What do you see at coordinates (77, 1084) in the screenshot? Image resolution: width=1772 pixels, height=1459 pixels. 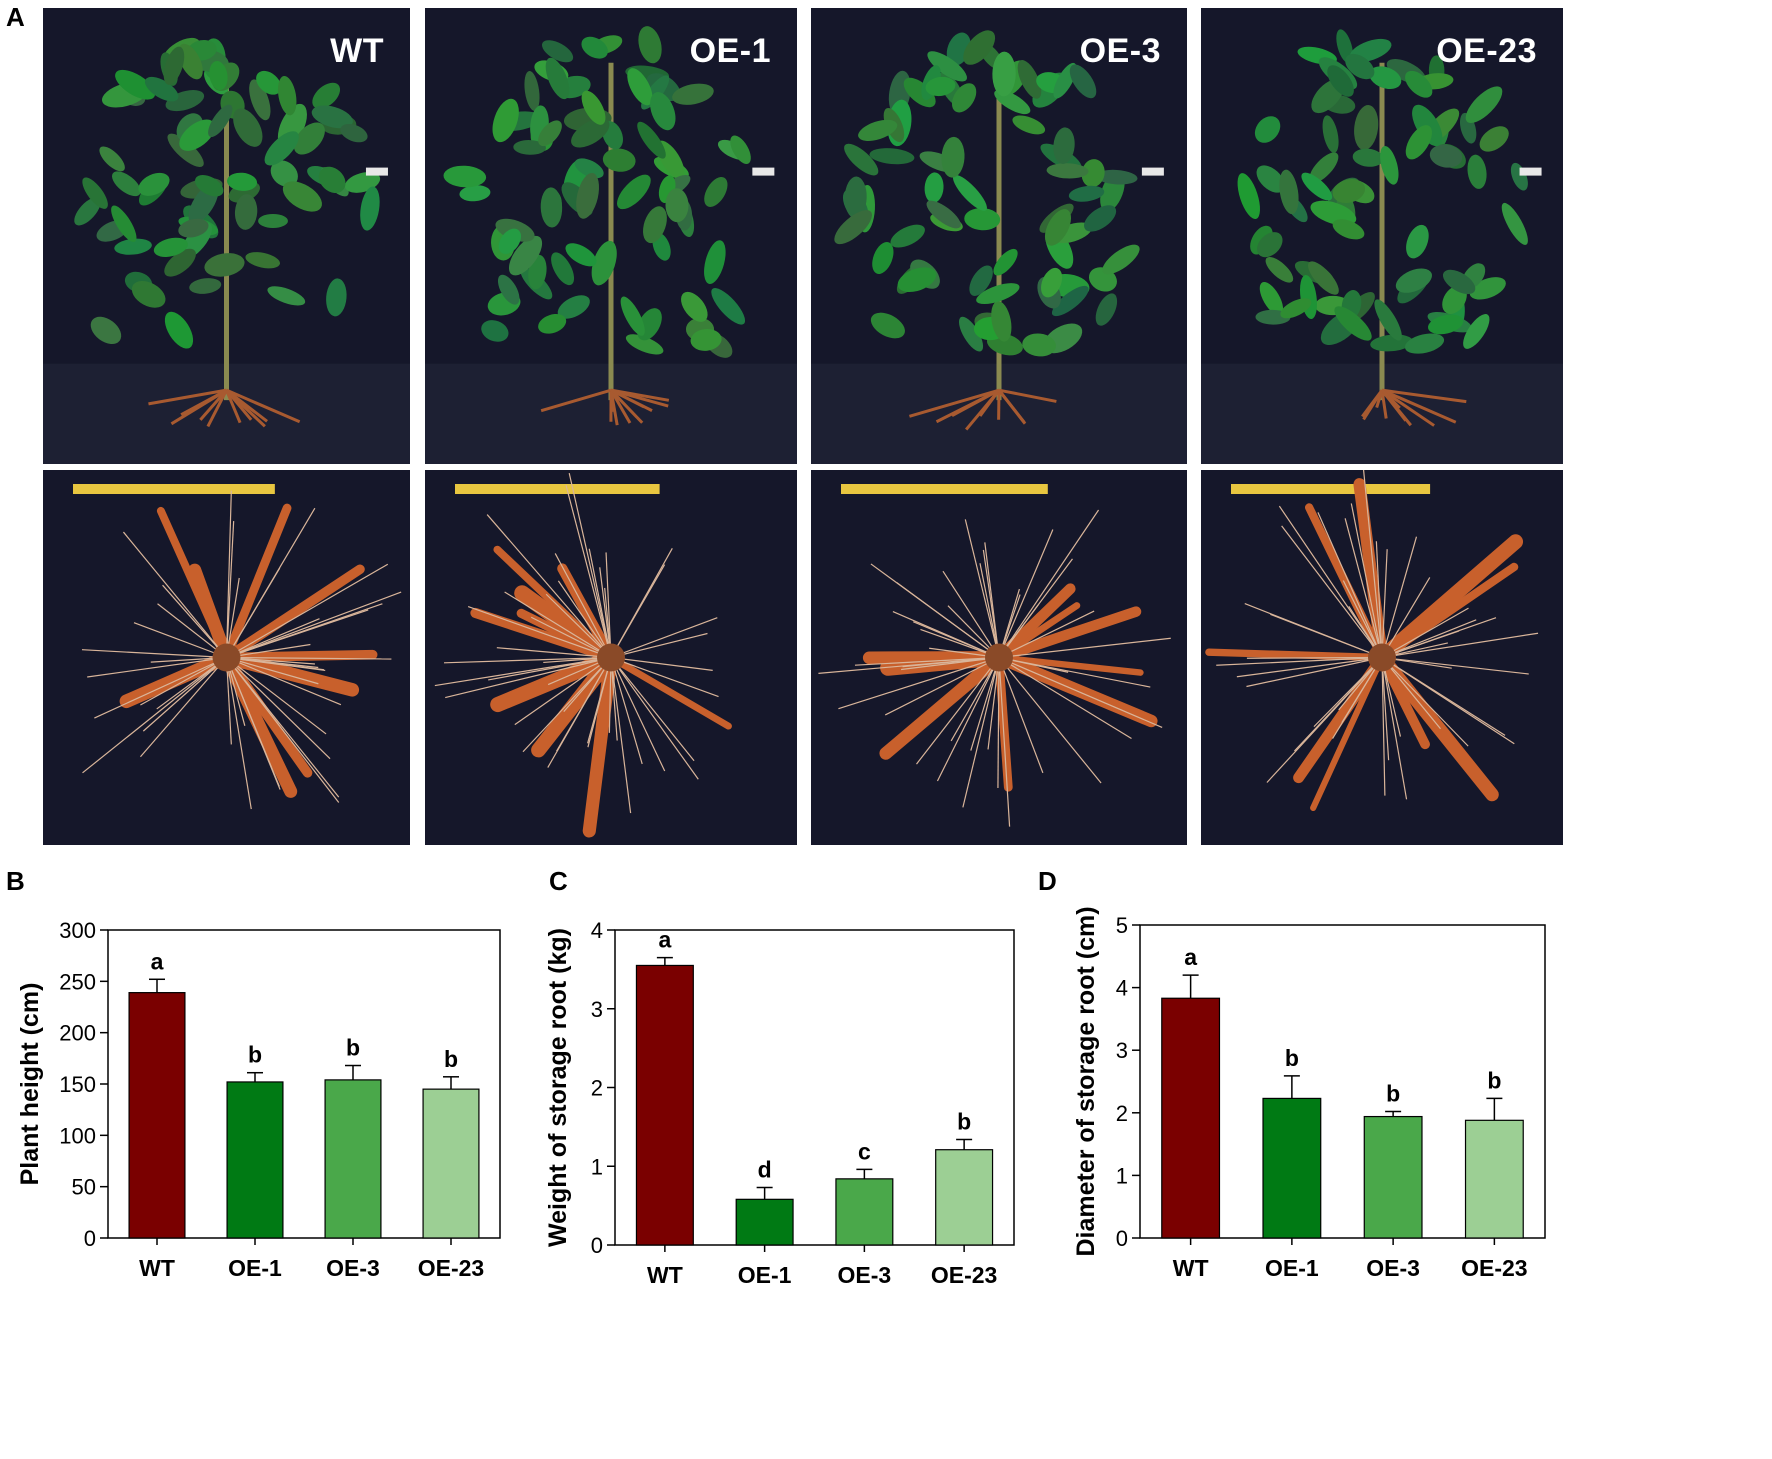 I see `y-tick-label: 150` at bounding box center [77, 1084].